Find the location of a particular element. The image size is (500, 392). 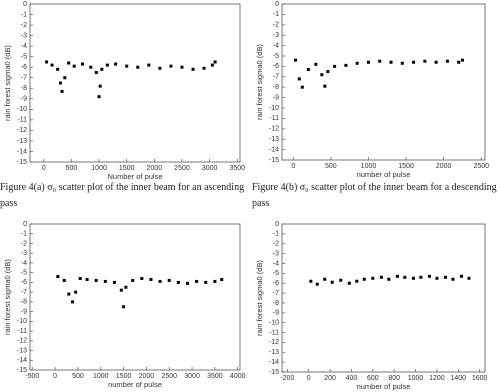

y-tick-label: 0 is located at coordinates (277, 224).